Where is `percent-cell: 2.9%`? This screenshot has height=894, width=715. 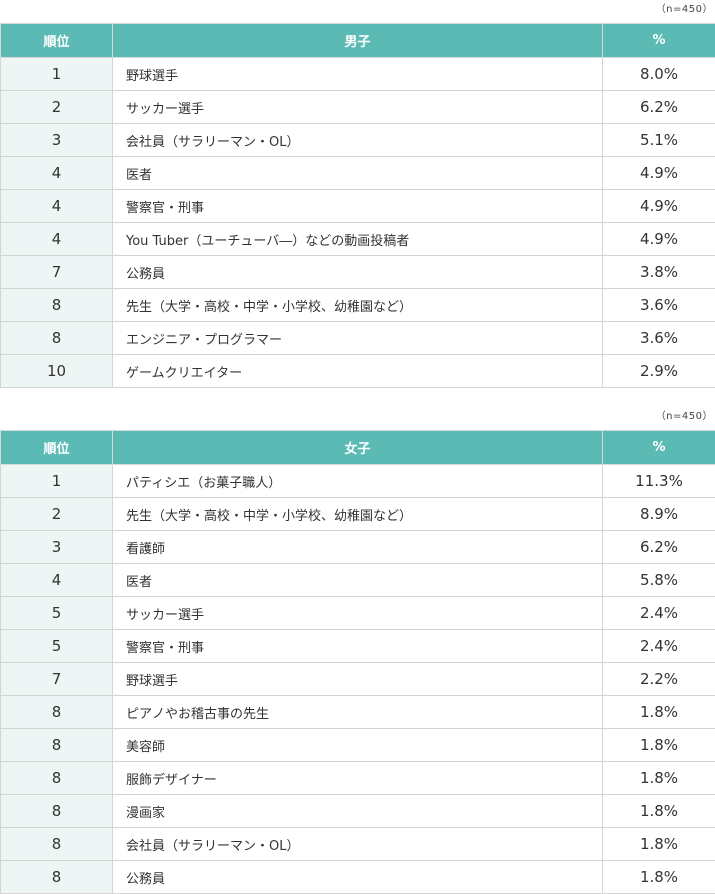 percent-cell: 2.9% is located at coordinates (659, 371).